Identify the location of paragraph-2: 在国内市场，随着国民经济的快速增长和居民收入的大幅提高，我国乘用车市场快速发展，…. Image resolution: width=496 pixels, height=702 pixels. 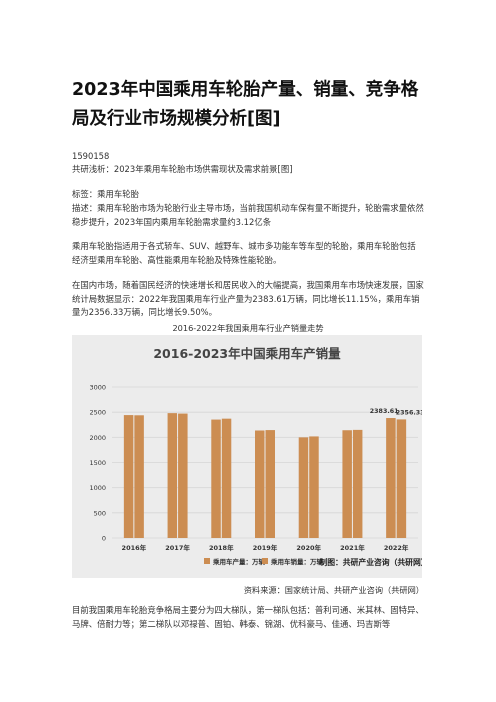
(248, 298).